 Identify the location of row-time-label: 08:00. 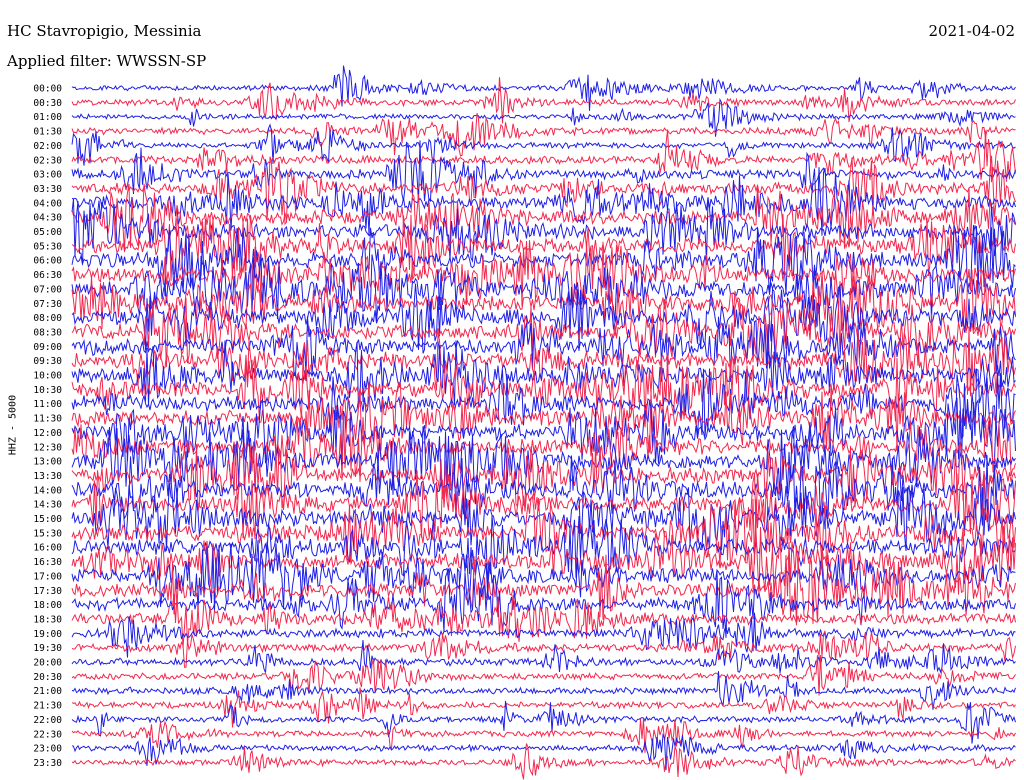
(47, 318).